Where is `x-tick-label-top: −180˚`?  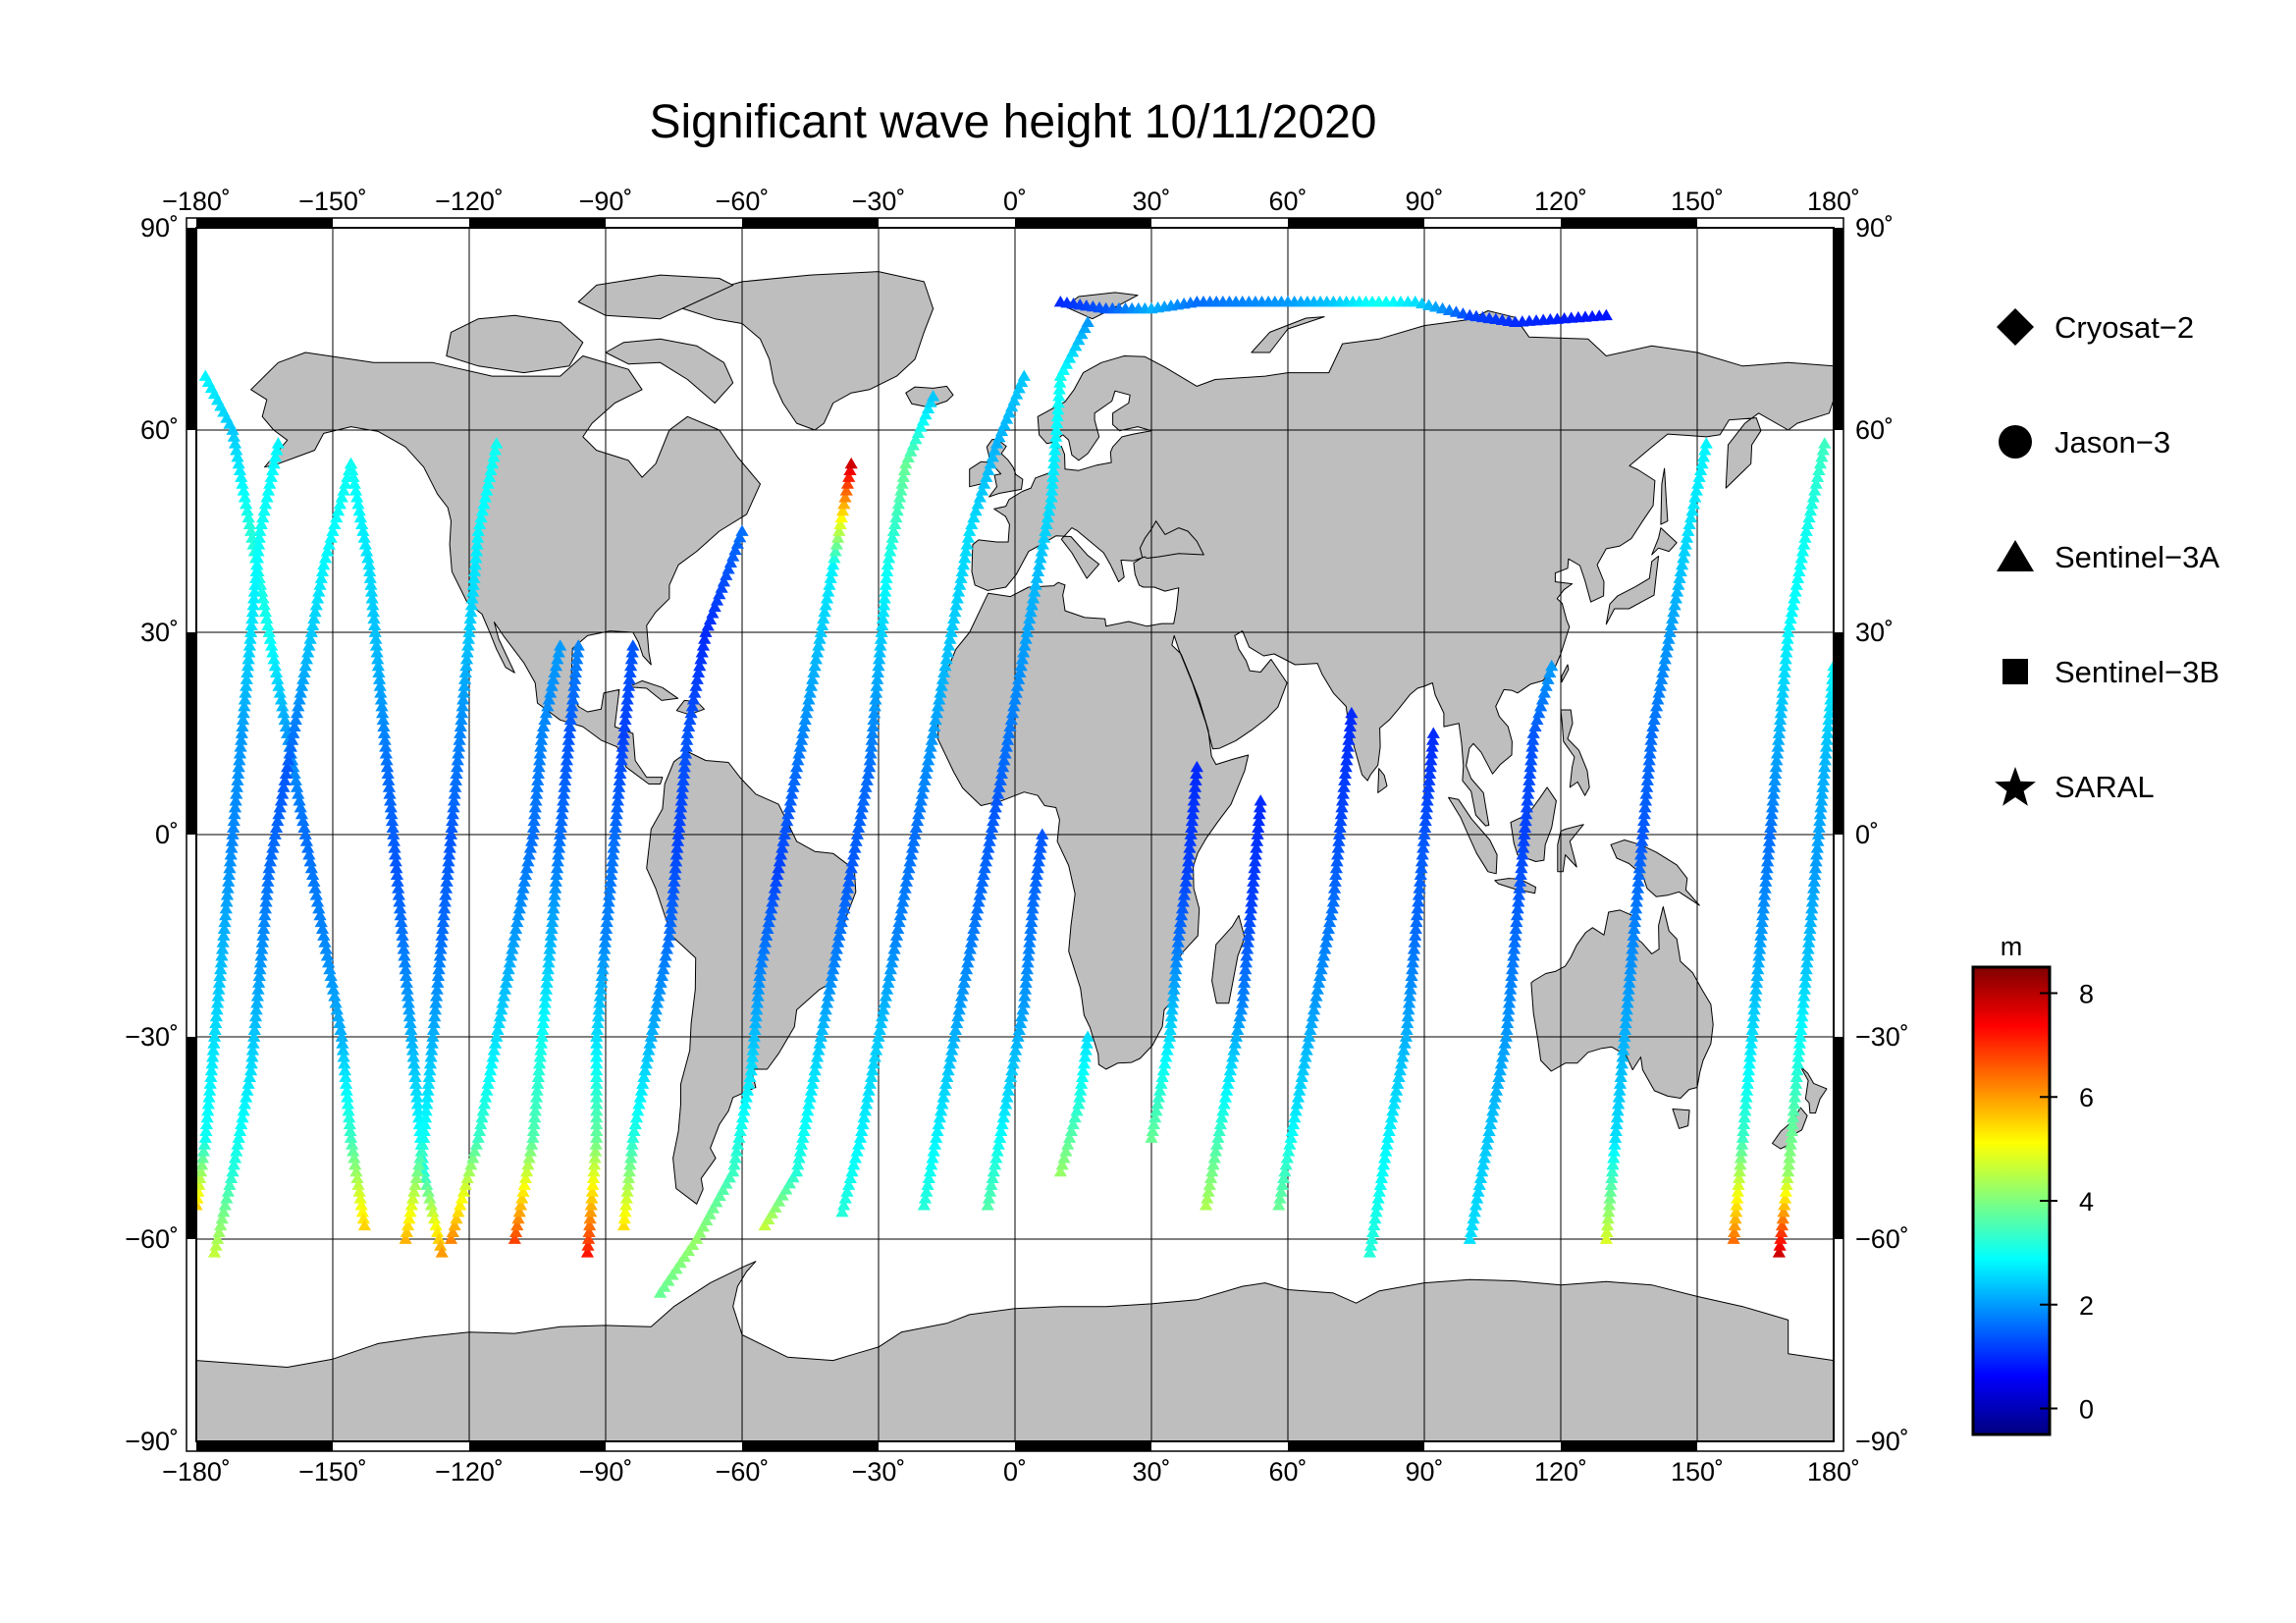
x-tick-label-top: −180˚ is located at coordinates (196, 202).